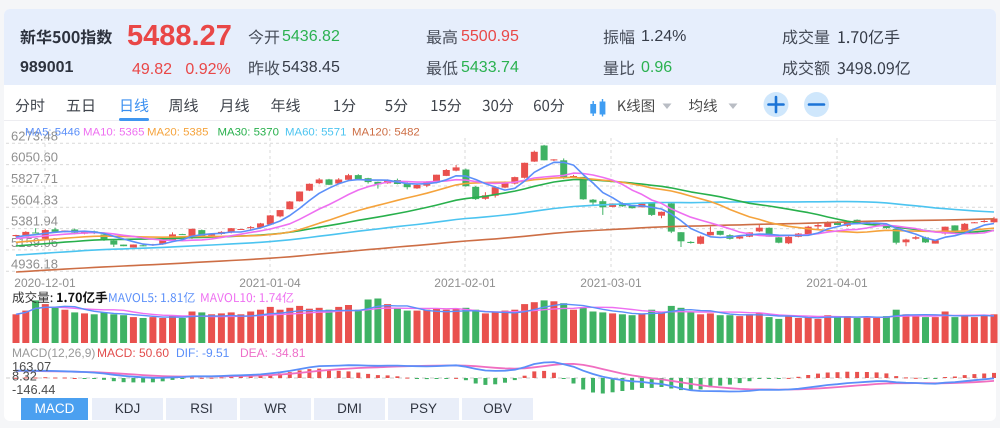  I want to click on svg-text: MA20: 5385, so click(177, 133).